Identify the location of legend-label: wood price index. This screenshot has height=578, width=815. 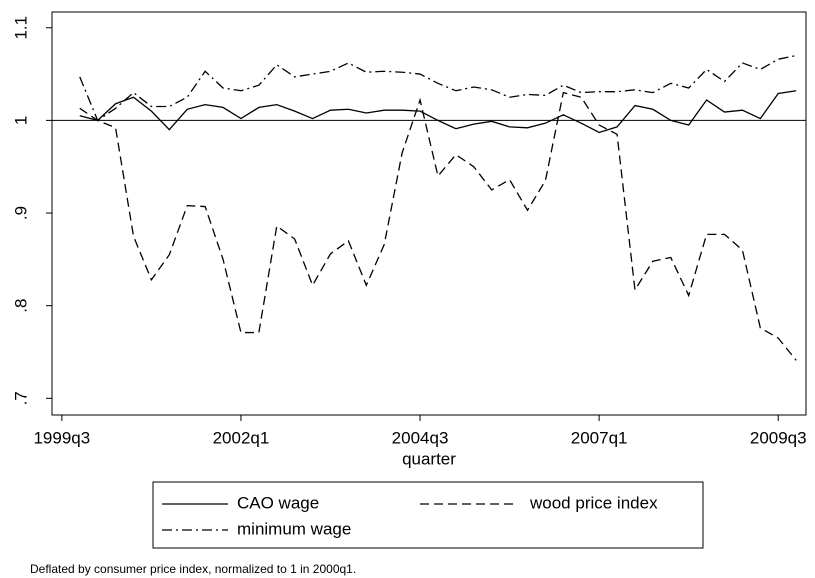
(593, 502).